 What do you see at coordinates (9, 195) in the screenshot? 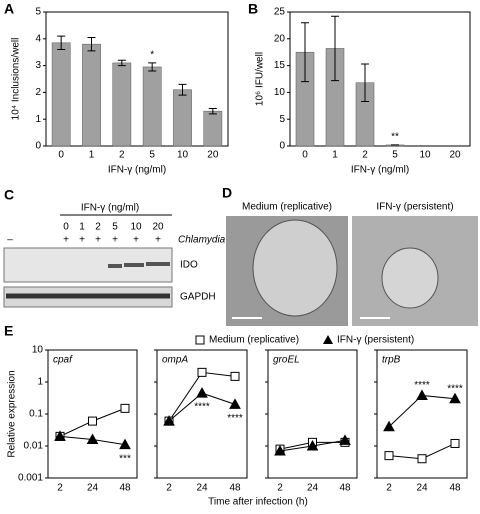
I see `panel-label: C` at bounding box center [9, 195].